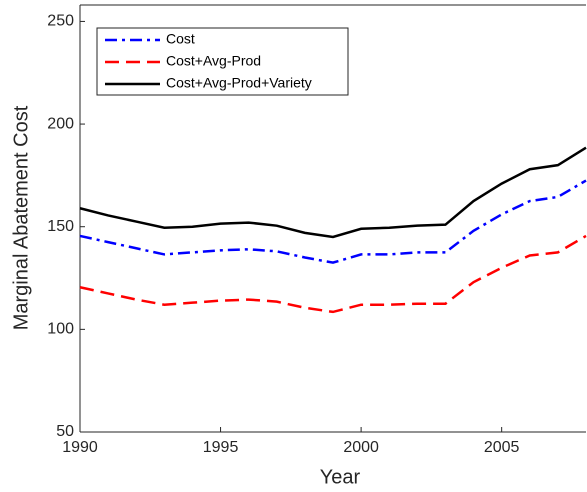  What do you see at coordinates (60, 21) in the screenshot?
I see `y-tick-label: 250` at bounding box center [60, 21].